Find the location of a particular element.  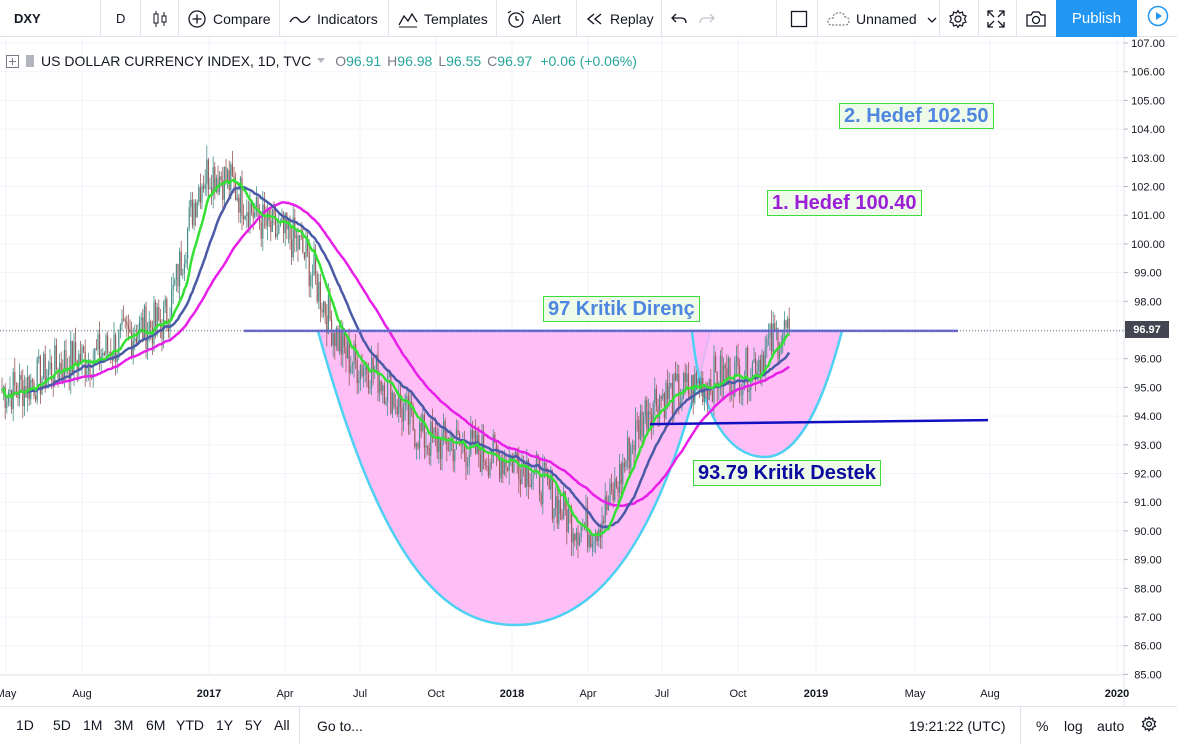

alert-button: Alert is located at coordinates (533, 18).